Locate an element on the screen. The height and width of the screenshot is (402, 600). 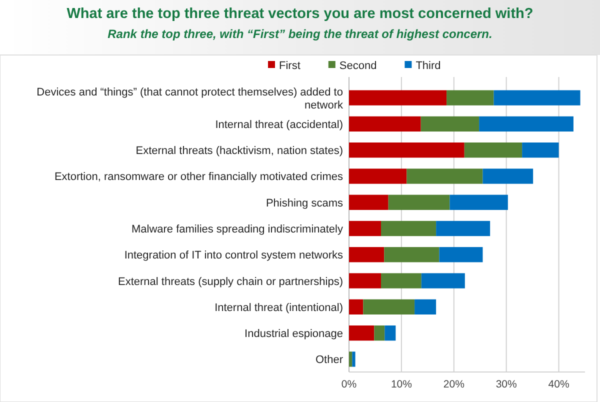
y-tick-label: Malware families spreading indiscriminately is located at coordinates (237, 230).